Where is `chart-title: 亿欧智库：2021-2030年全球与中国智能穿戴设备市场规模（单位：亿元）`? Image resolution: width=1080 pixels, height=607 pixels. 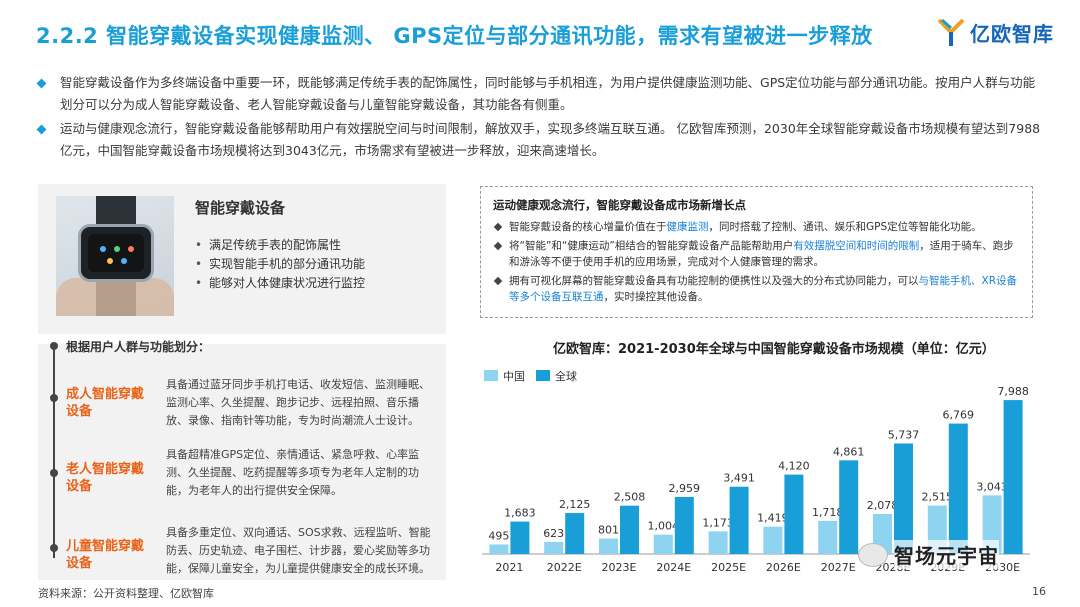 chart-title: 亿欧智库：2021-2030年全球与中国智能穿戴设备市场规模（单位：亿元） is located at coordinates (774, 349).